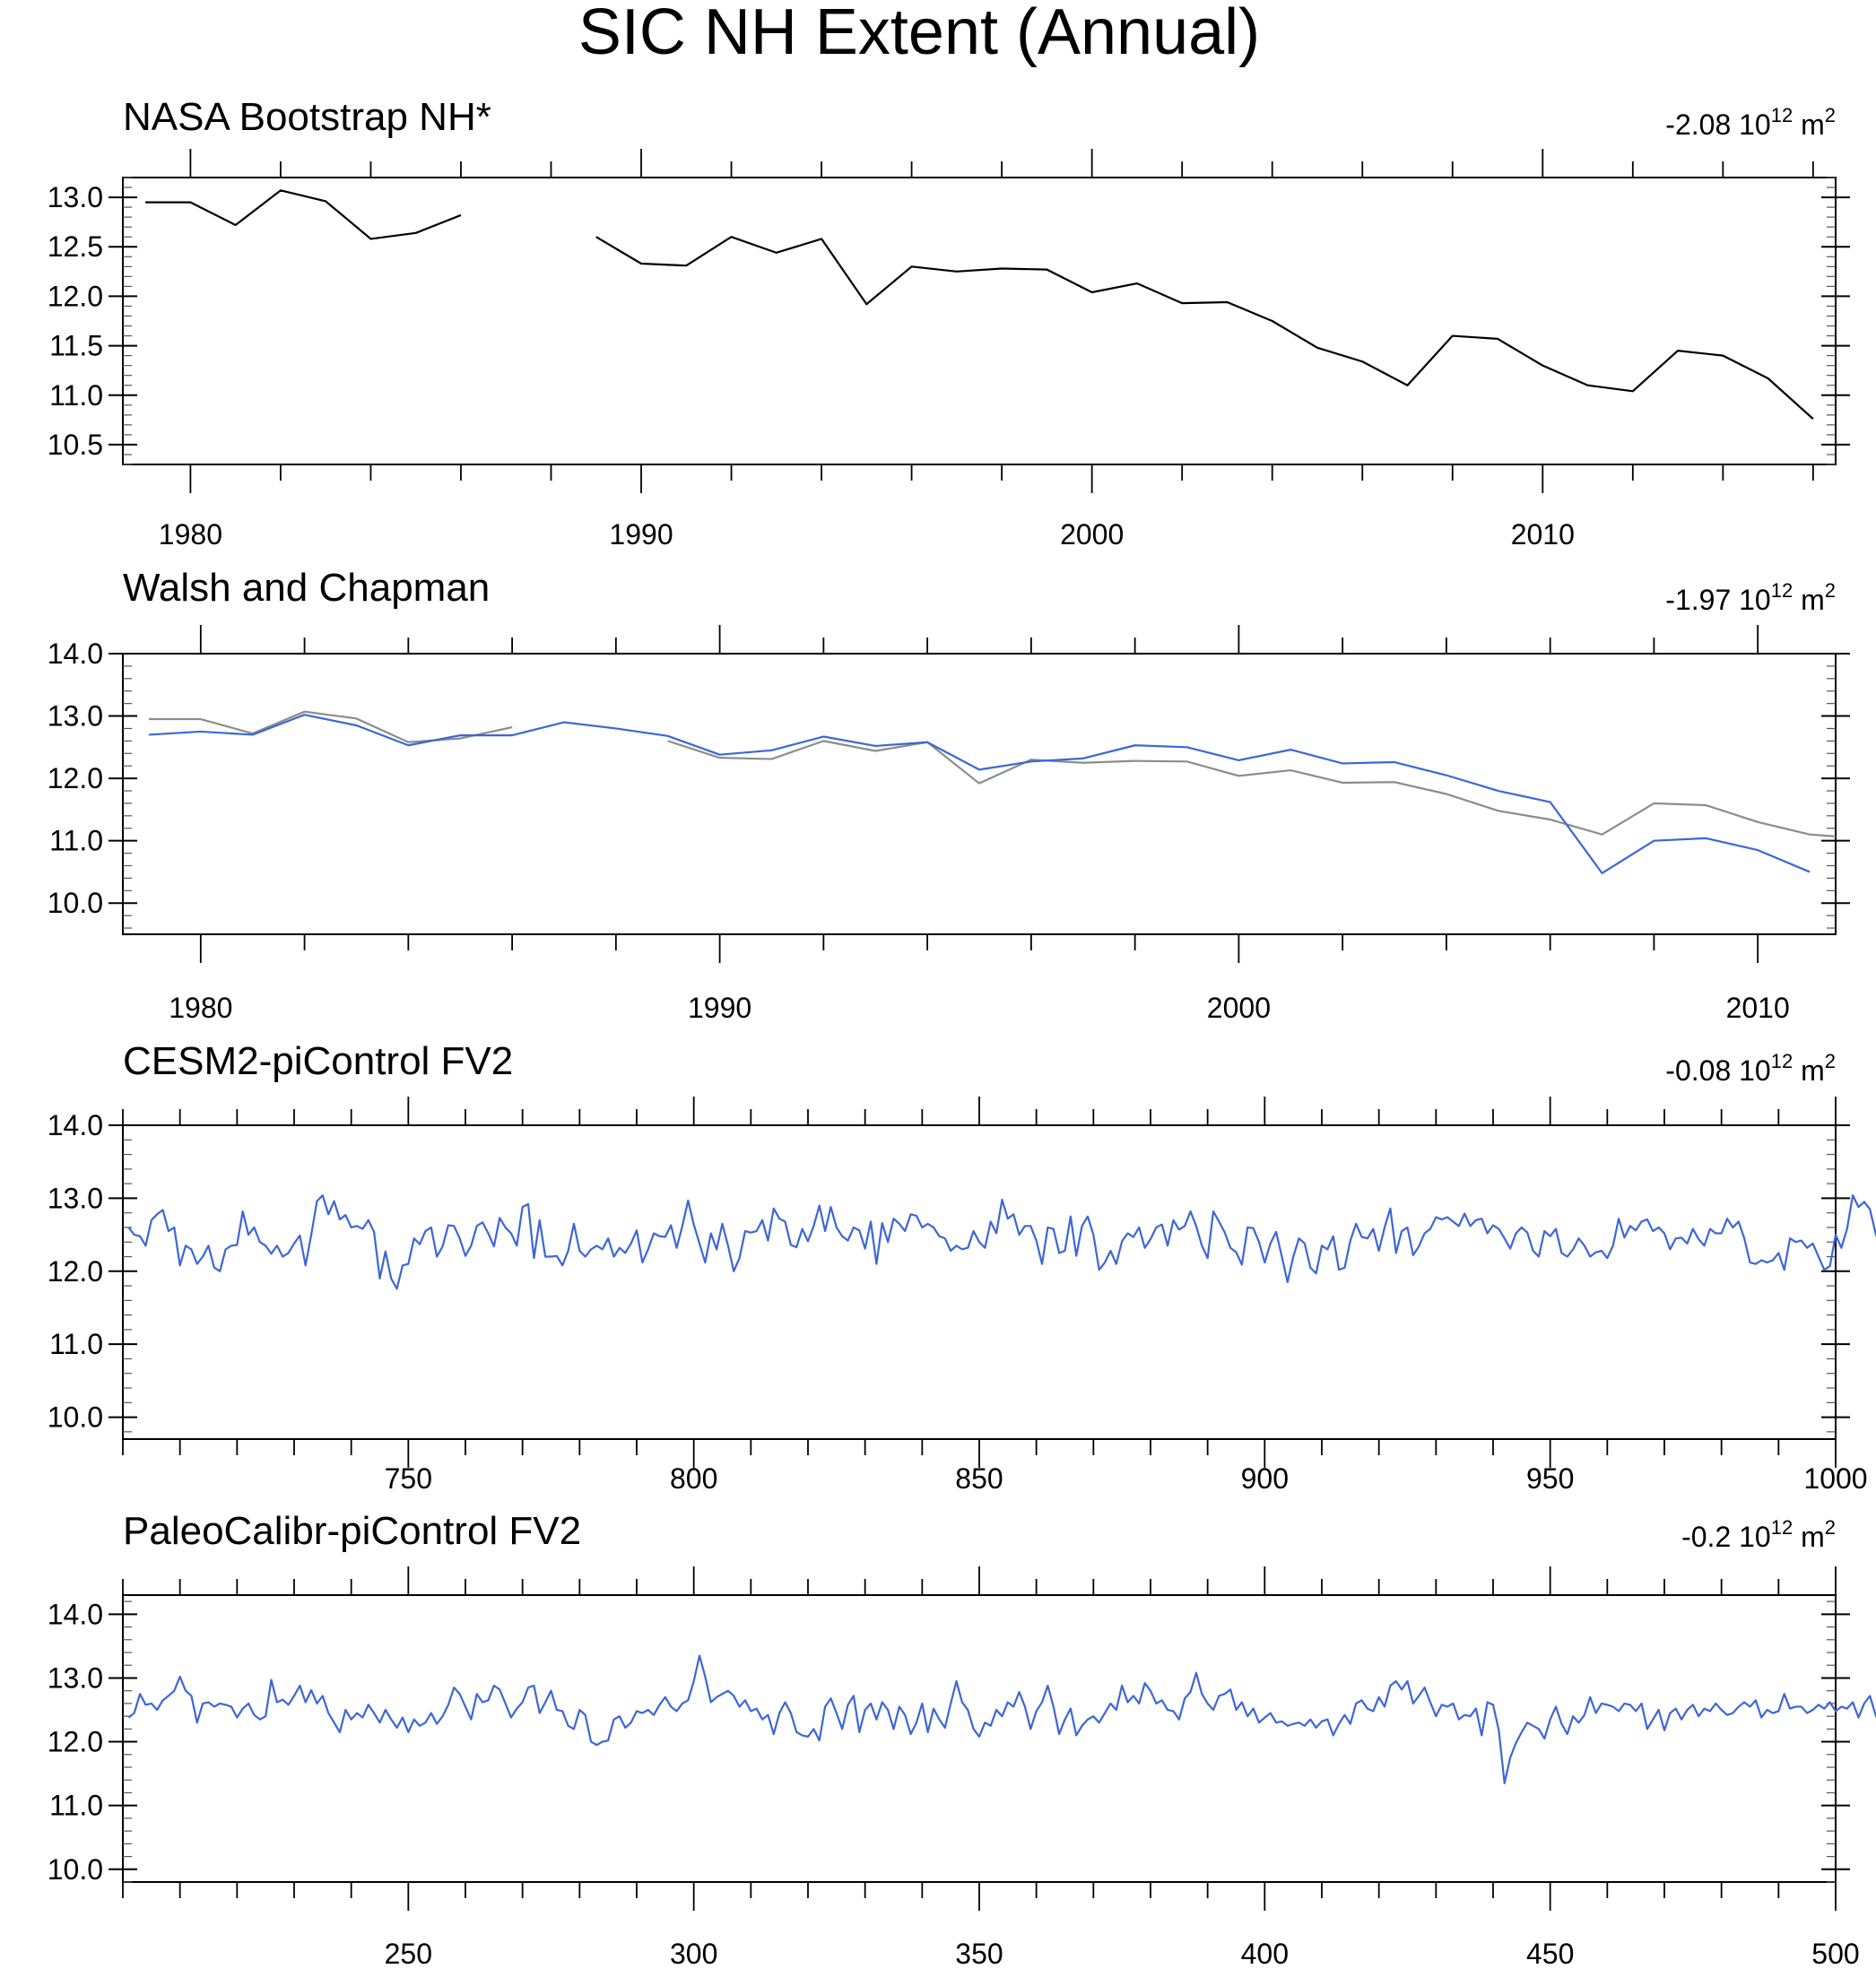  Describe the element at coordinates (1265, 1953) in the screenshot. I see `x-tick-label: 400` at that location.